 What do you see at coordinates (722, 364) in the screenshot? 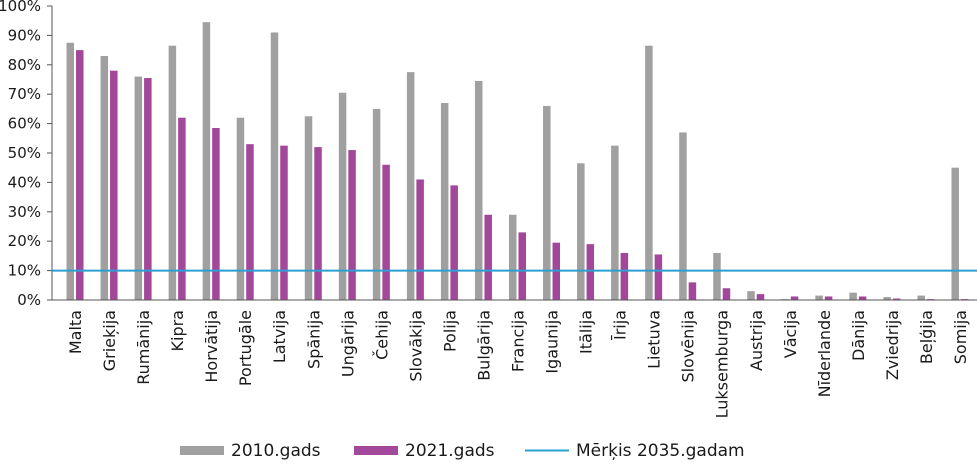
I see `x-tick-label: Luksemburga` at bounding box center [722, 364].